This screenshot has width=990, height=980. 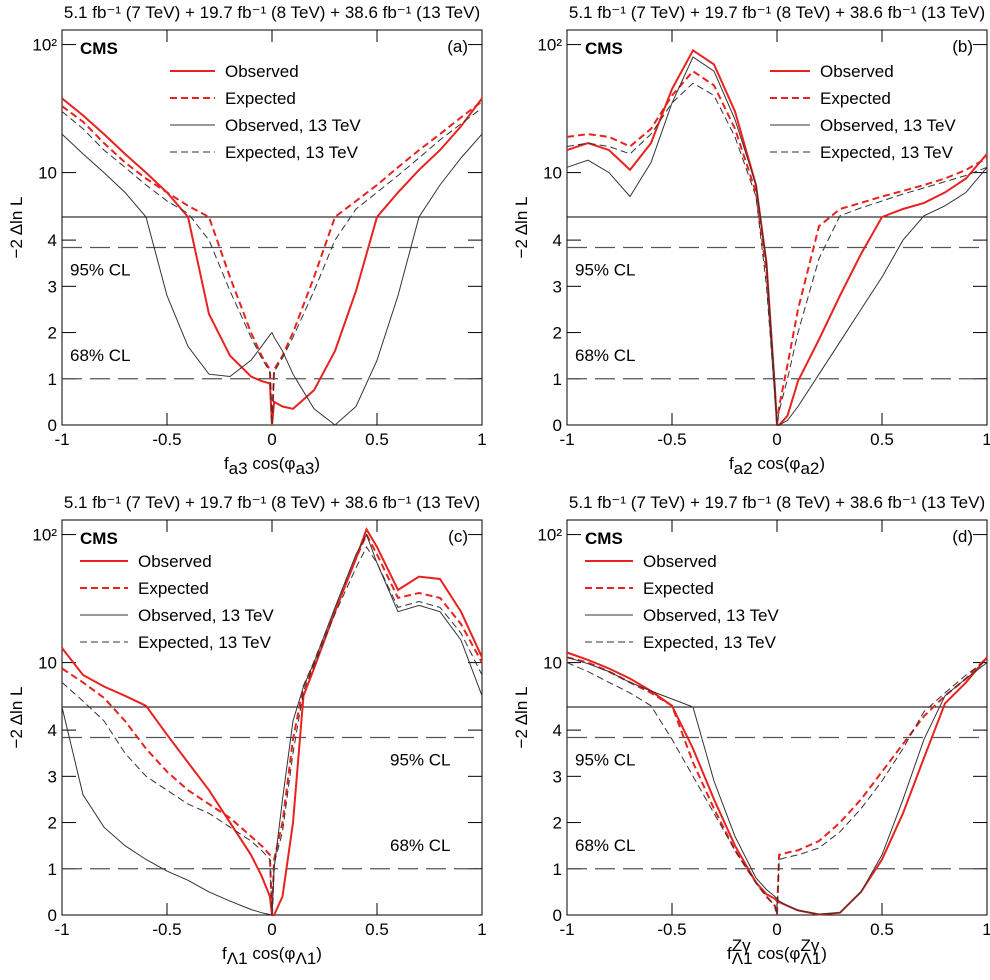 What do you see at coordinates (238, 468) in the screenshot?
I see `x-axis-label: a3` at bounding box center [238, 468].